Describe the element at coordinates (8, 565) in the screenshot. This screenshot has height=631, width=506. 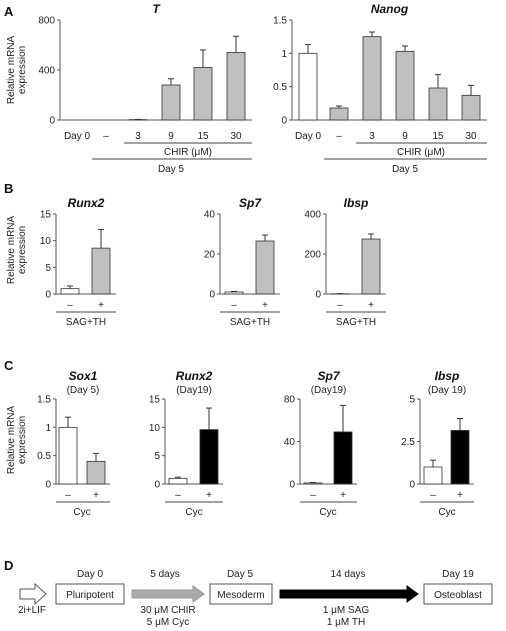
I see `panel-label-d: D` at that location.